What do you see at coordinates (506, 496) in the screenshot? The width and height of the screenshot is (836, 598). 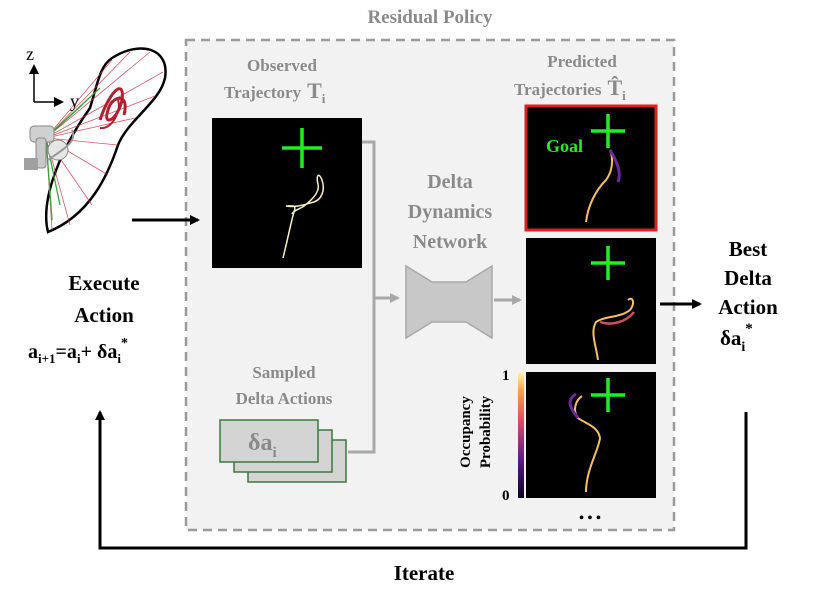 I see `colorbar-min: 0` at bounding box center [506, 496].